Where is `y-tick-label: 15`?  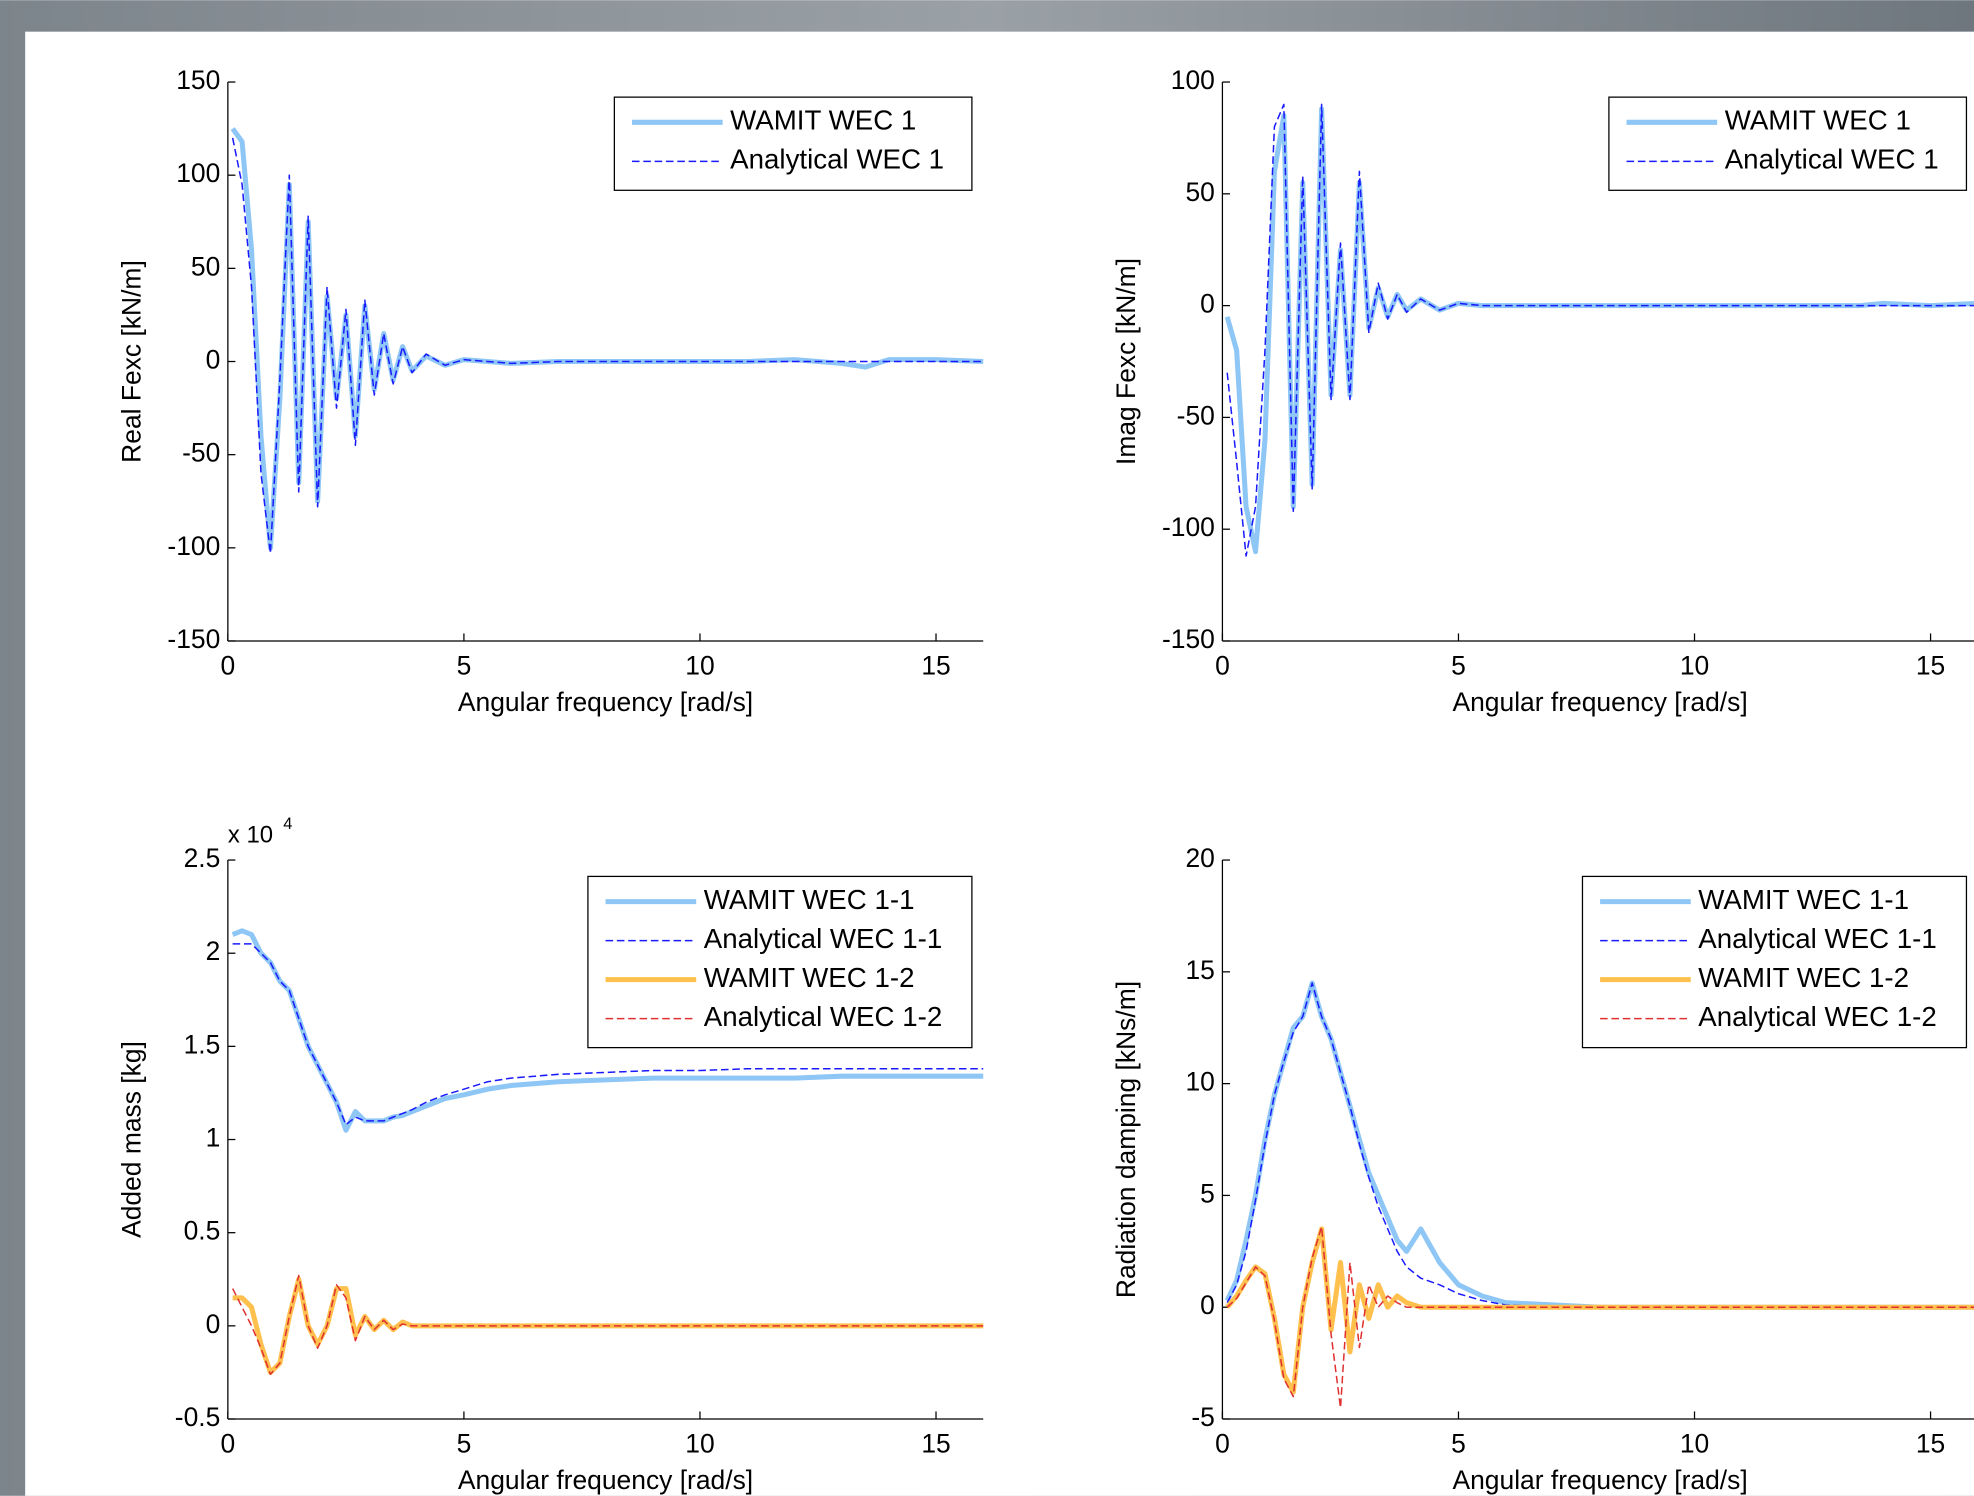 y-tick-label: 15 is located at coordinates (1199, 970).